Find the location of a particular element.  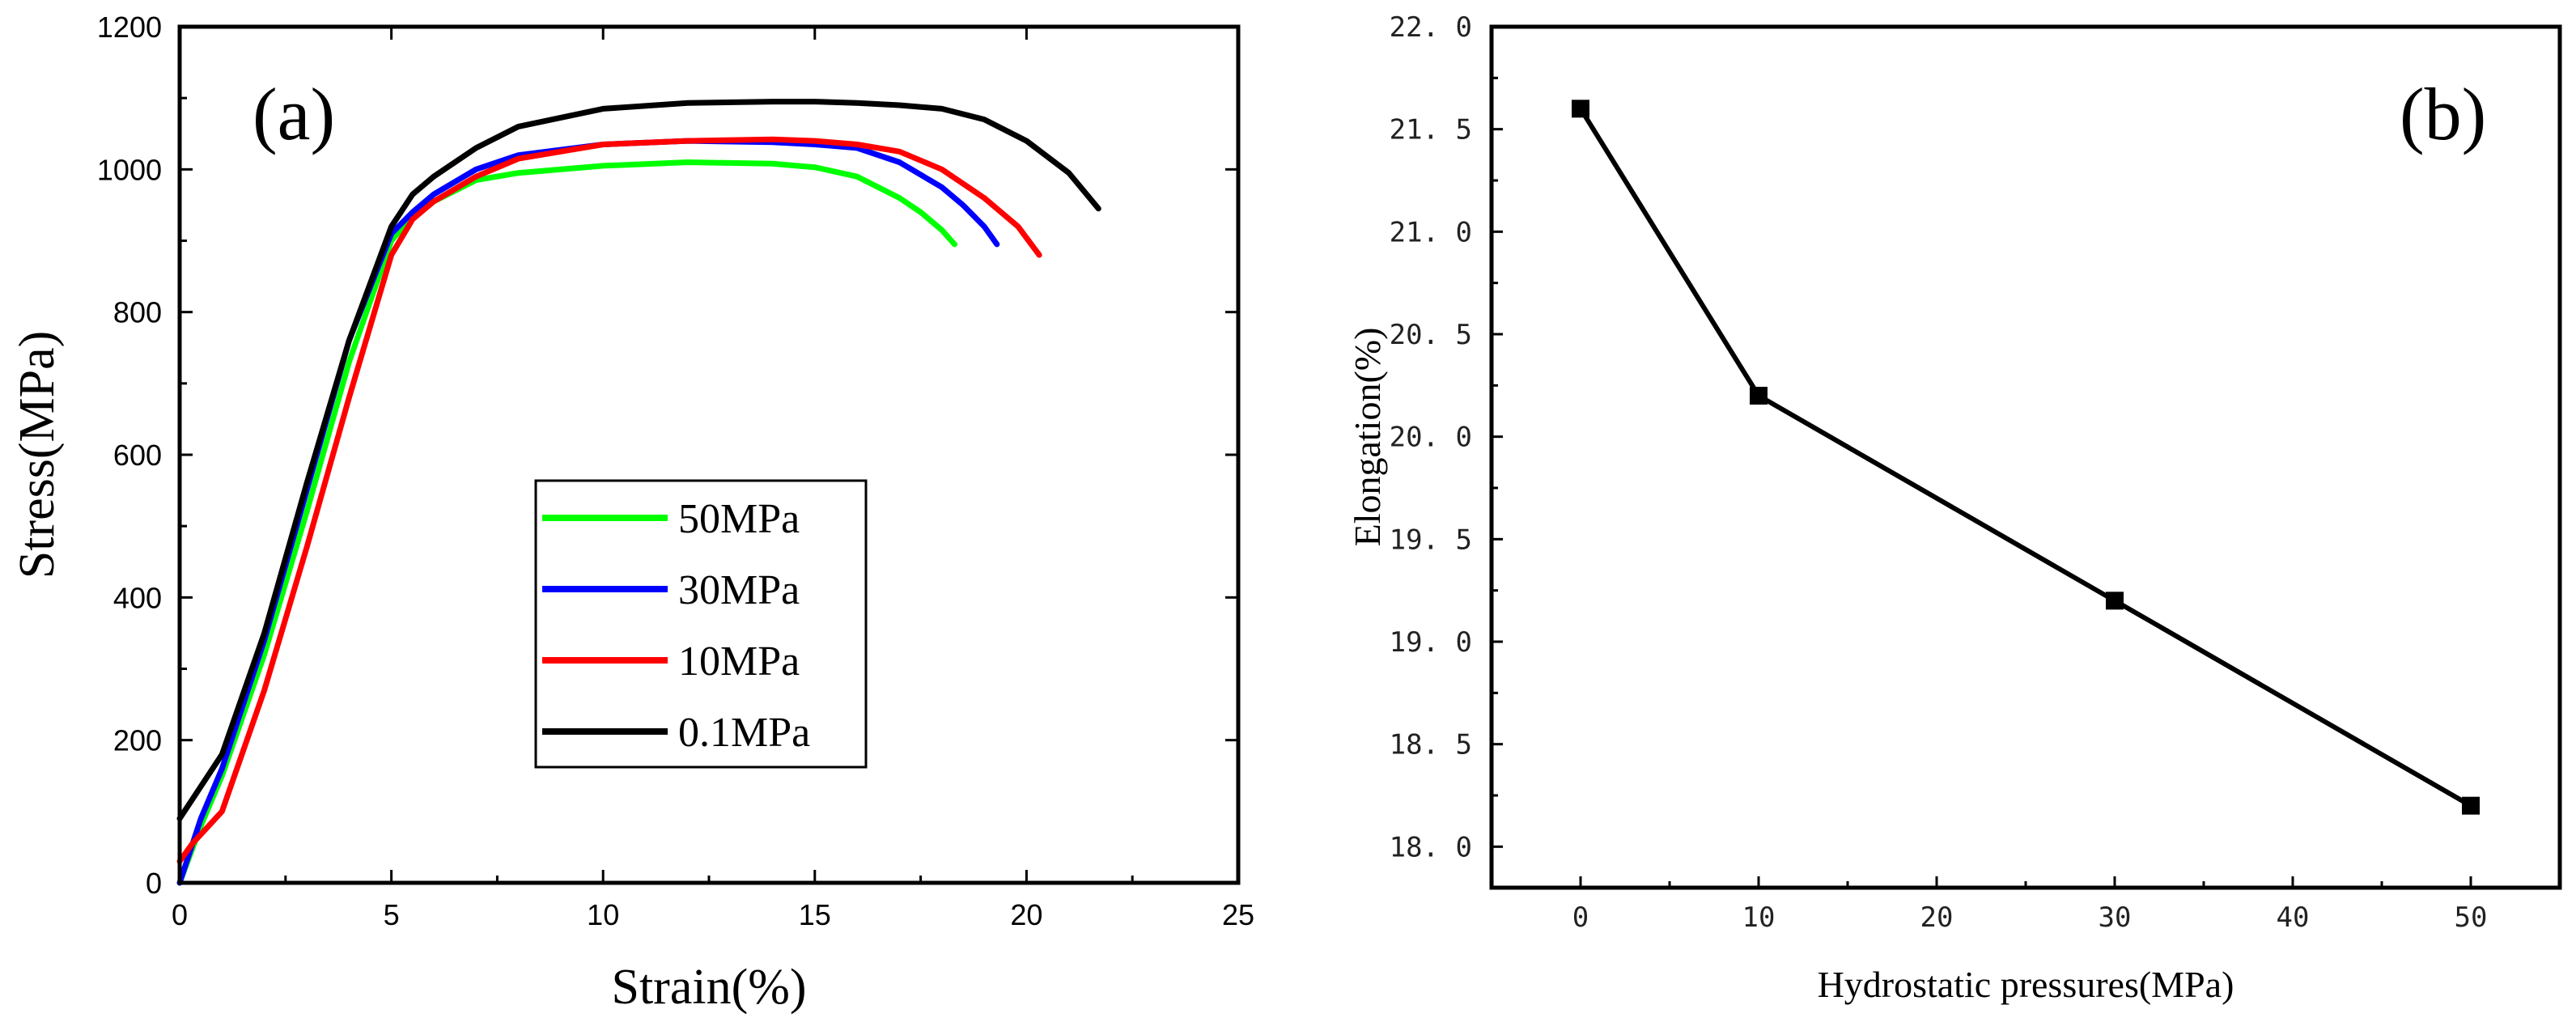

y-tick-label-b: 19. 5 is located at coordinates (1431, 540).